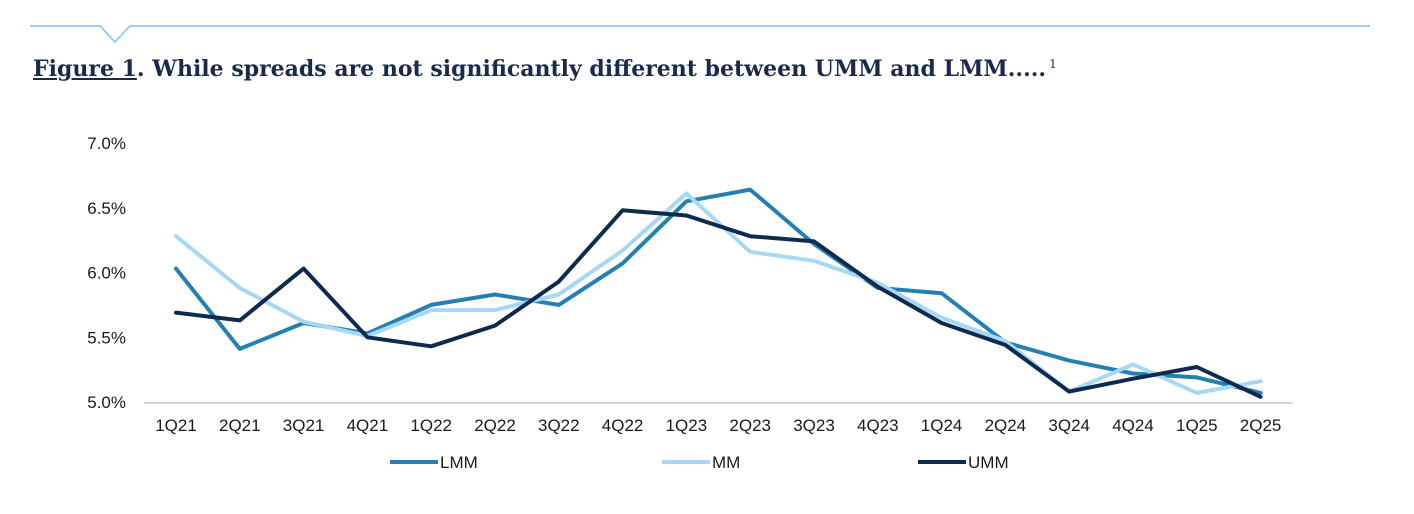  Describe the element at coordinates (106, 208) in the screenshot. I see `y-tick-label: 6.5%` at that location.